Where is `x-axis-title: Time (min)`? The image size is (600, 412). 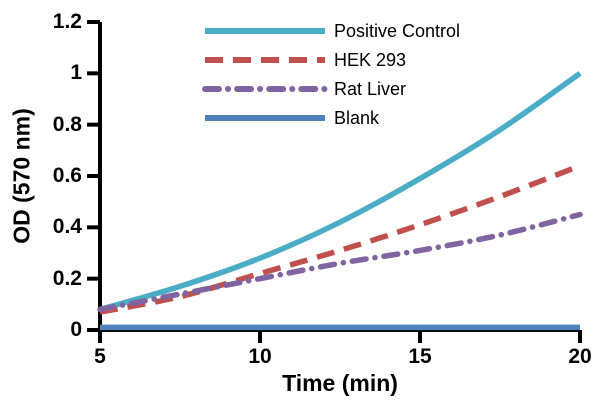
x-axis-title: Time (min) is located at coordinates (340, 383).